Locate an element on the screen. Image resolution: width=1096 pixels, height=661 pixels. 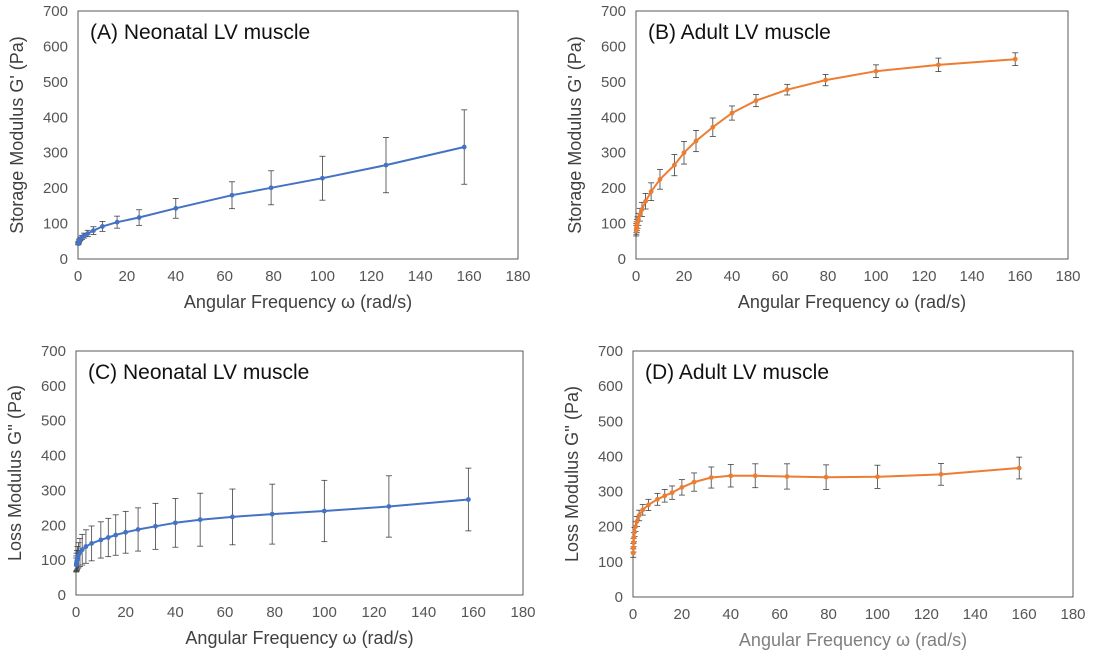
y-tick-label: 0 is located at coordinates (622, 259).